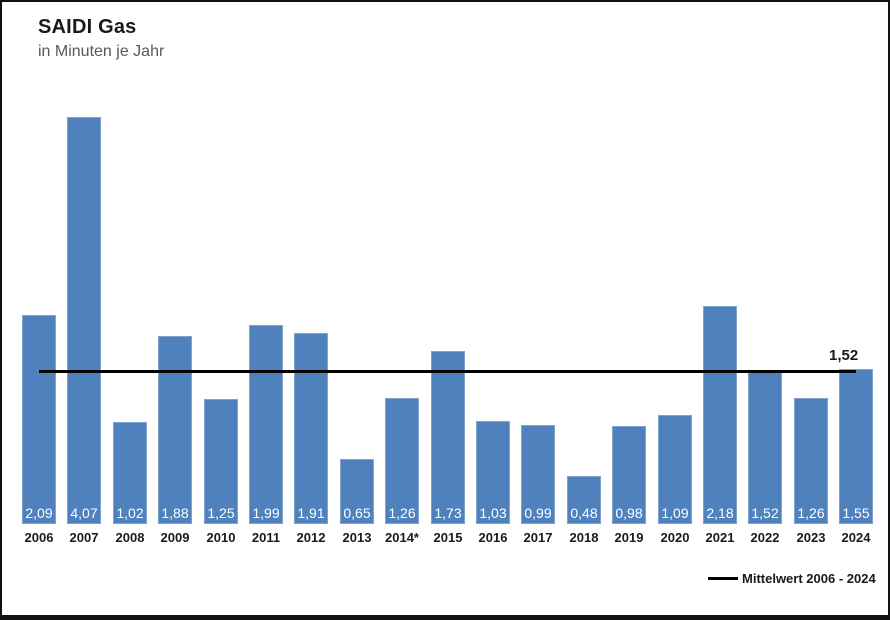  Describe the element at coordinates (629, 537) in the screenshot. I see `x-axis-tick-2019: 2019` at that location.